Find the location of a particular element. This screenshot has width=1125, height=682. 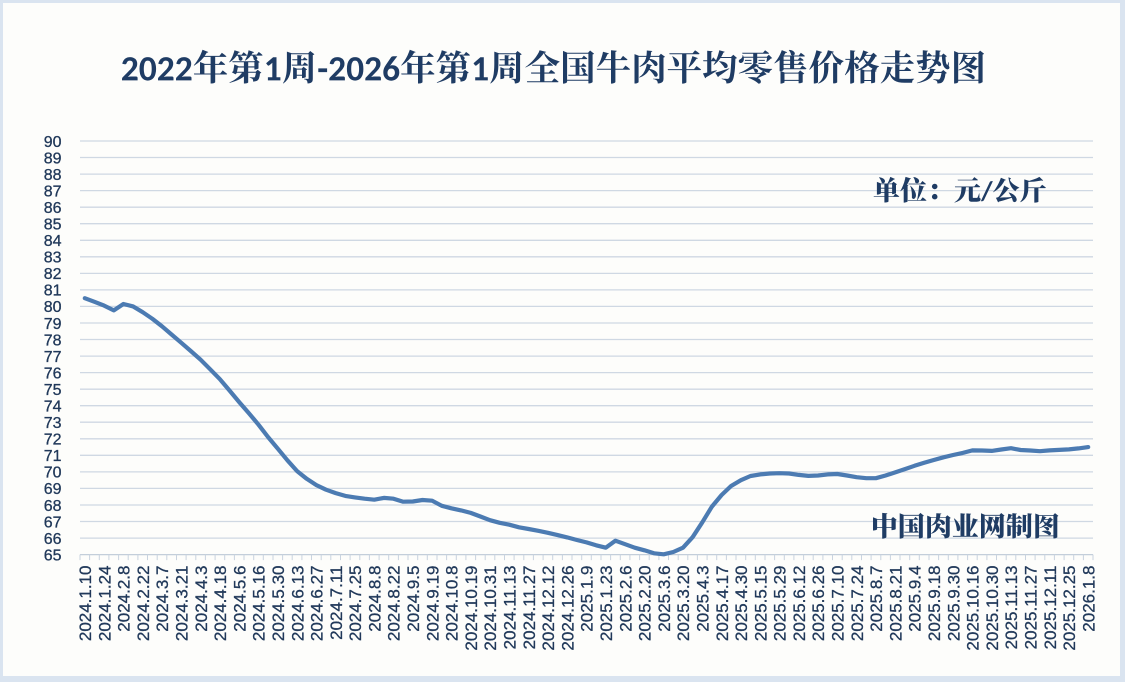

svg-text: 86 is located at coordinates (53, 208).